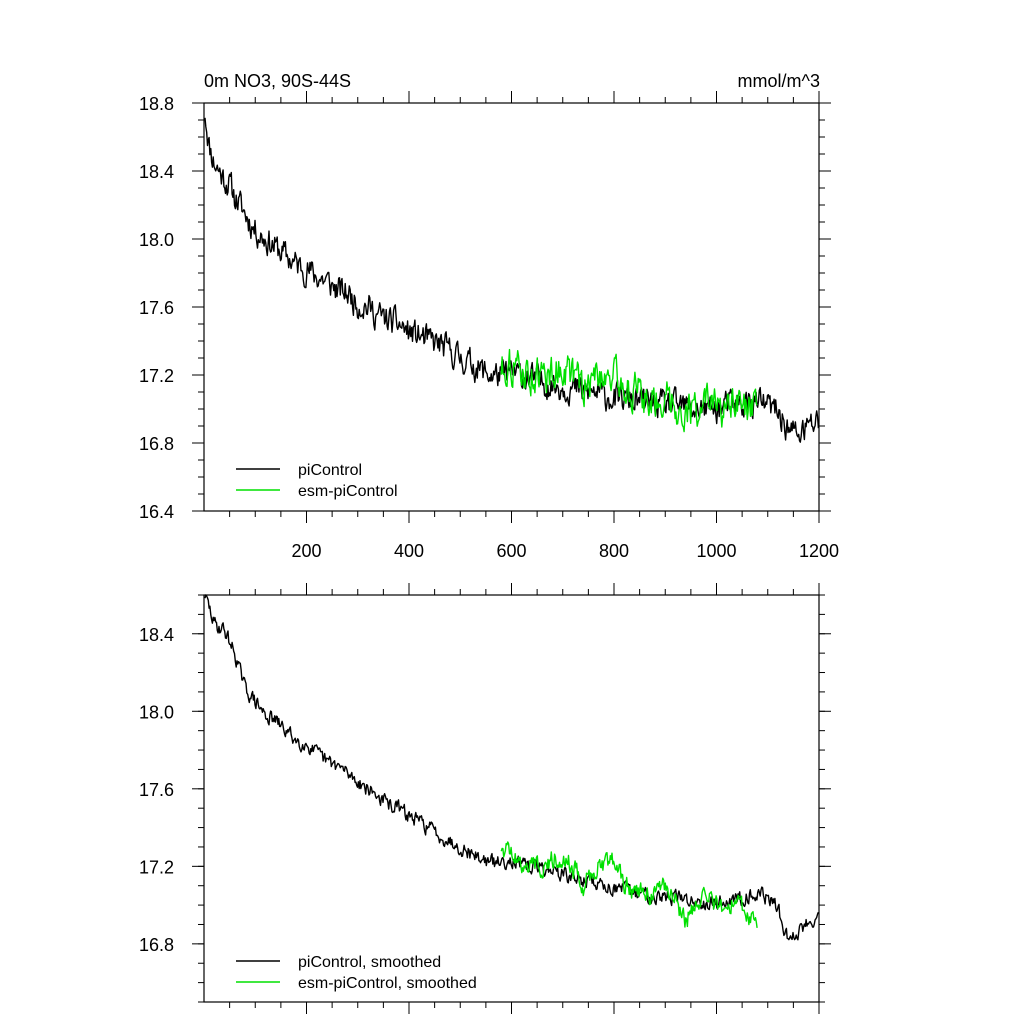 This screenshot has width=1024, height=1024. I want to click on top-y-tick-label: 17.2, so click(156, 376).